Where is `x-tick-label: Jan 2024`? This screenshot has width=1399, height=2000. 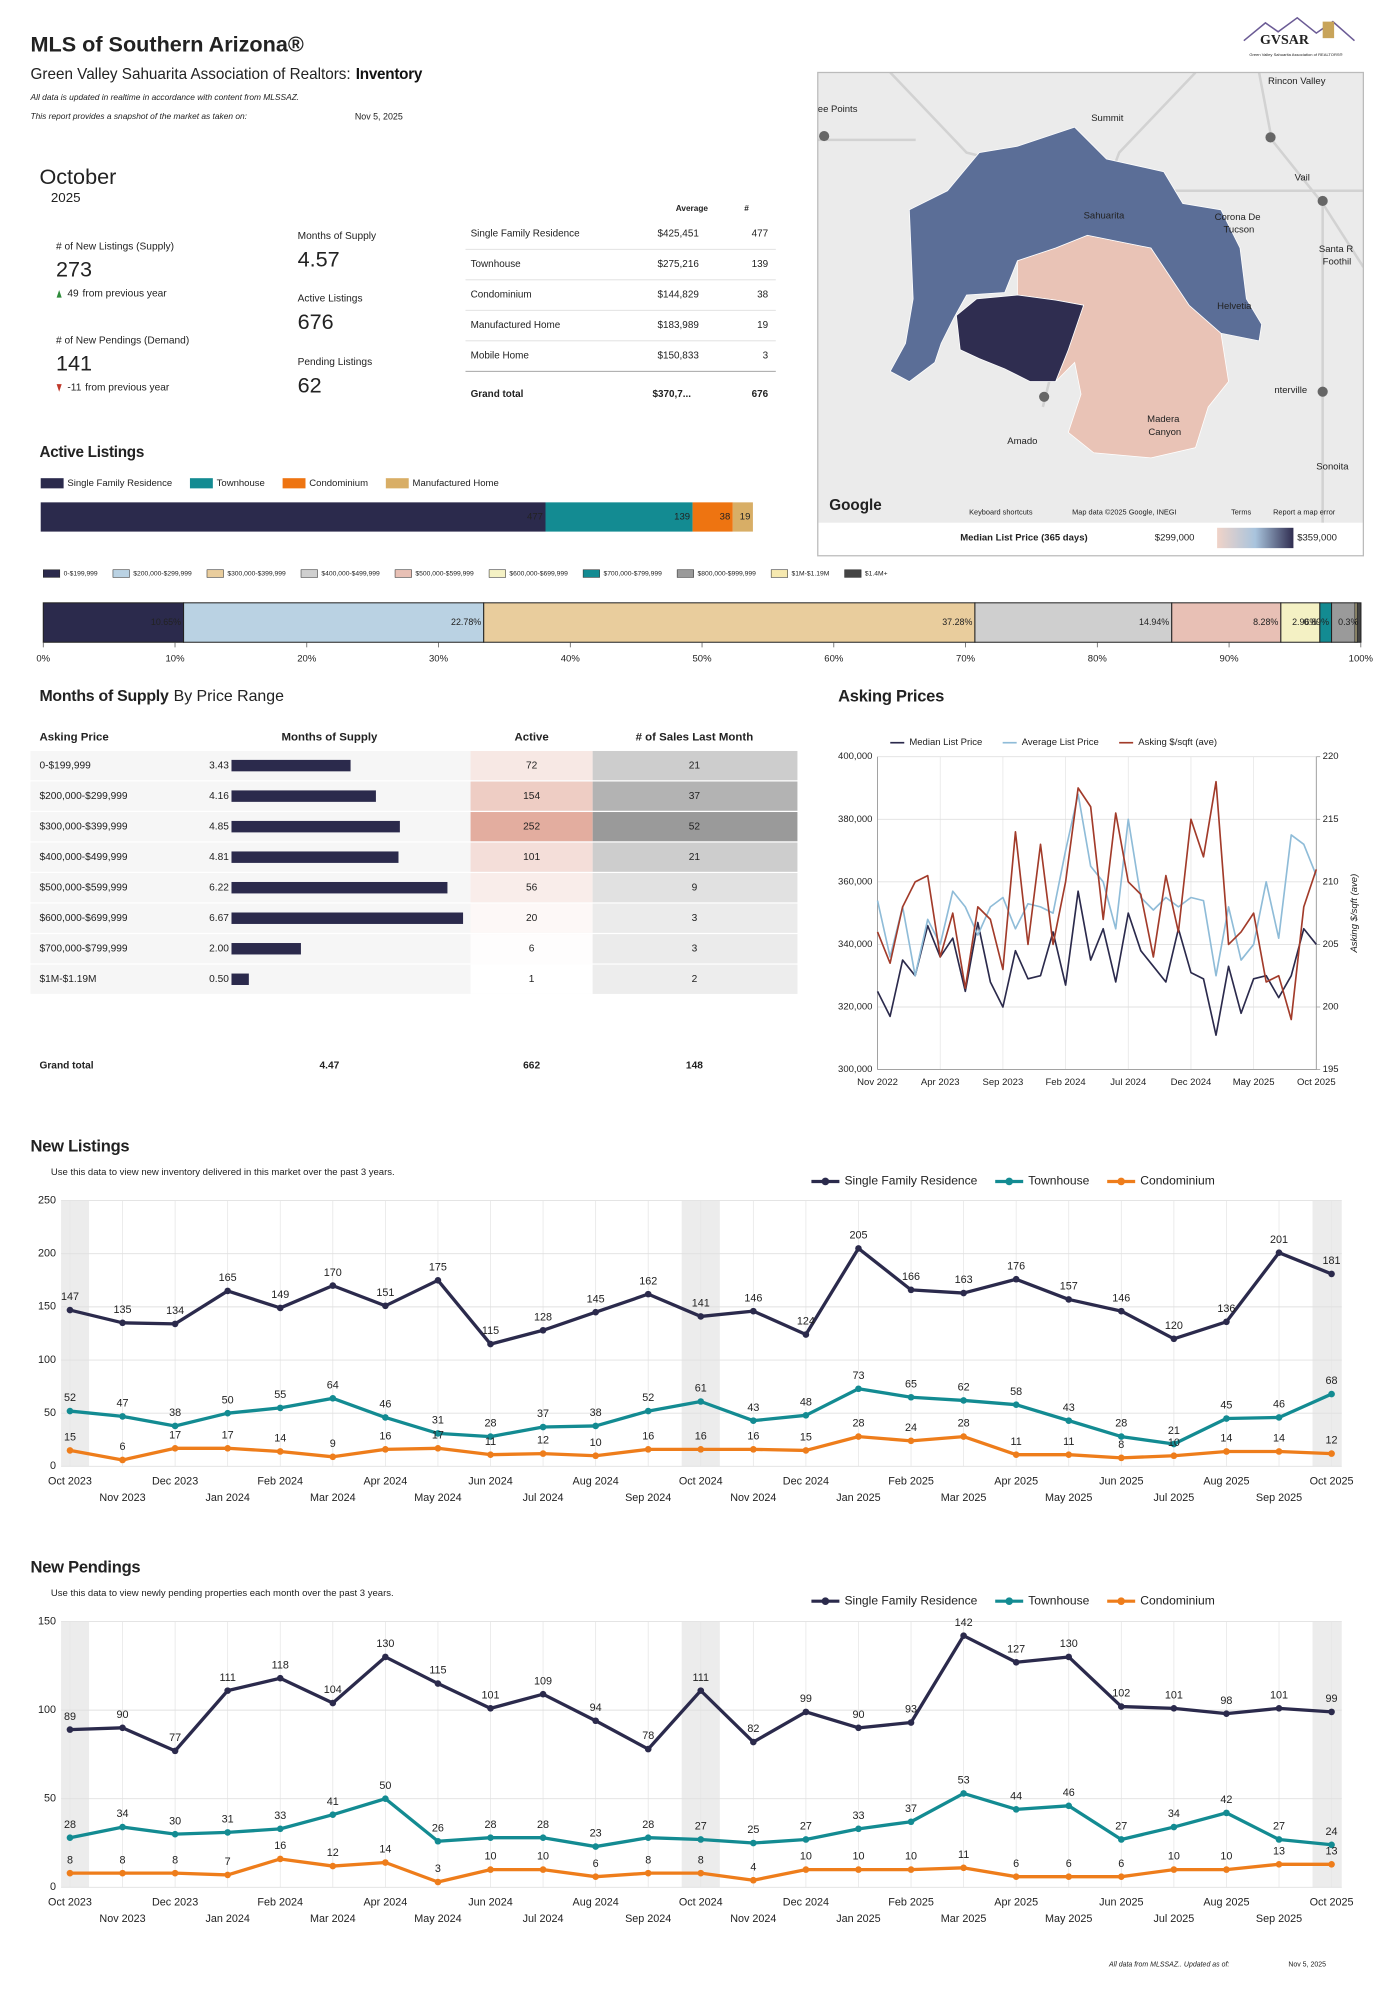
x-tick-label: Jan 2024 is located at coordinates (227, 1919).